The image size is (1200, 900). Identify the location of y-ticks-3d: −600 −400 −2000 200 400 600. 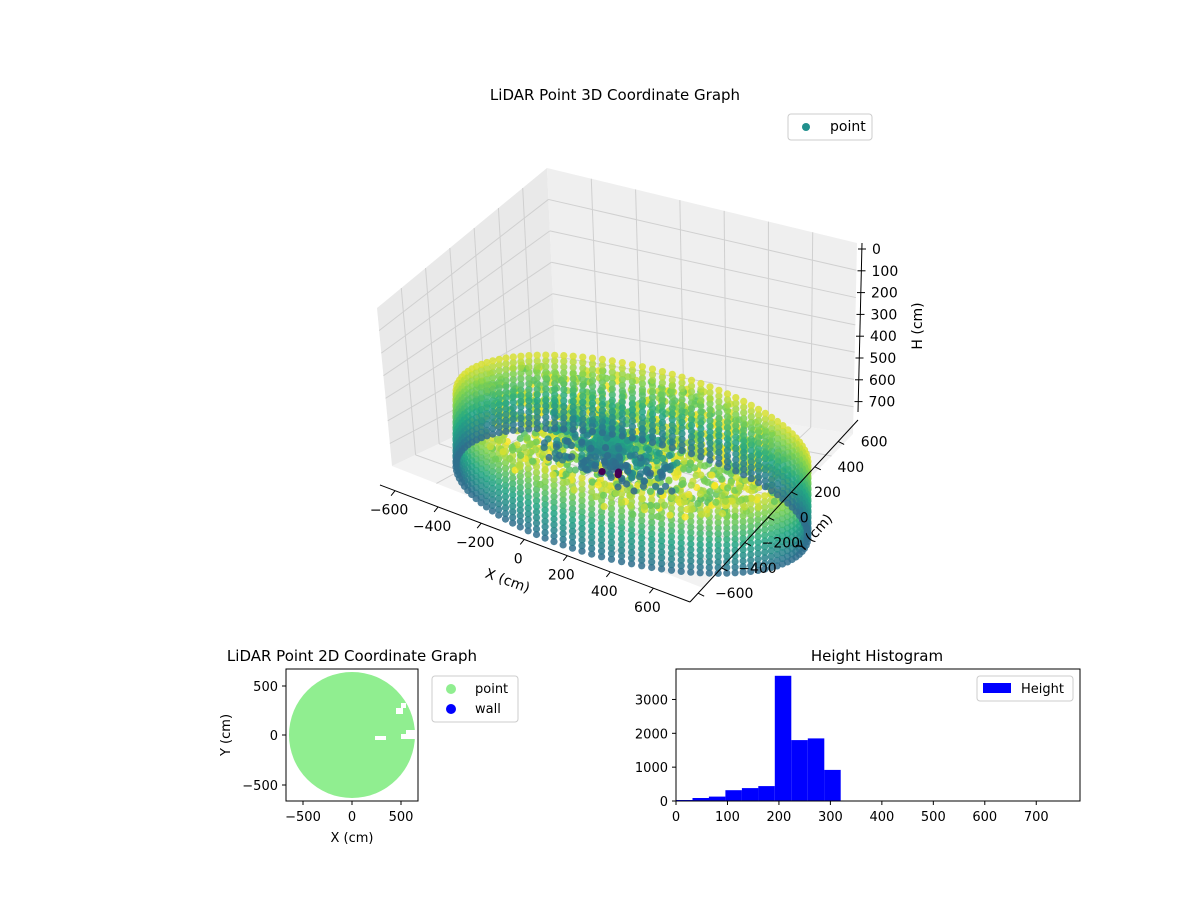
(792, 518).